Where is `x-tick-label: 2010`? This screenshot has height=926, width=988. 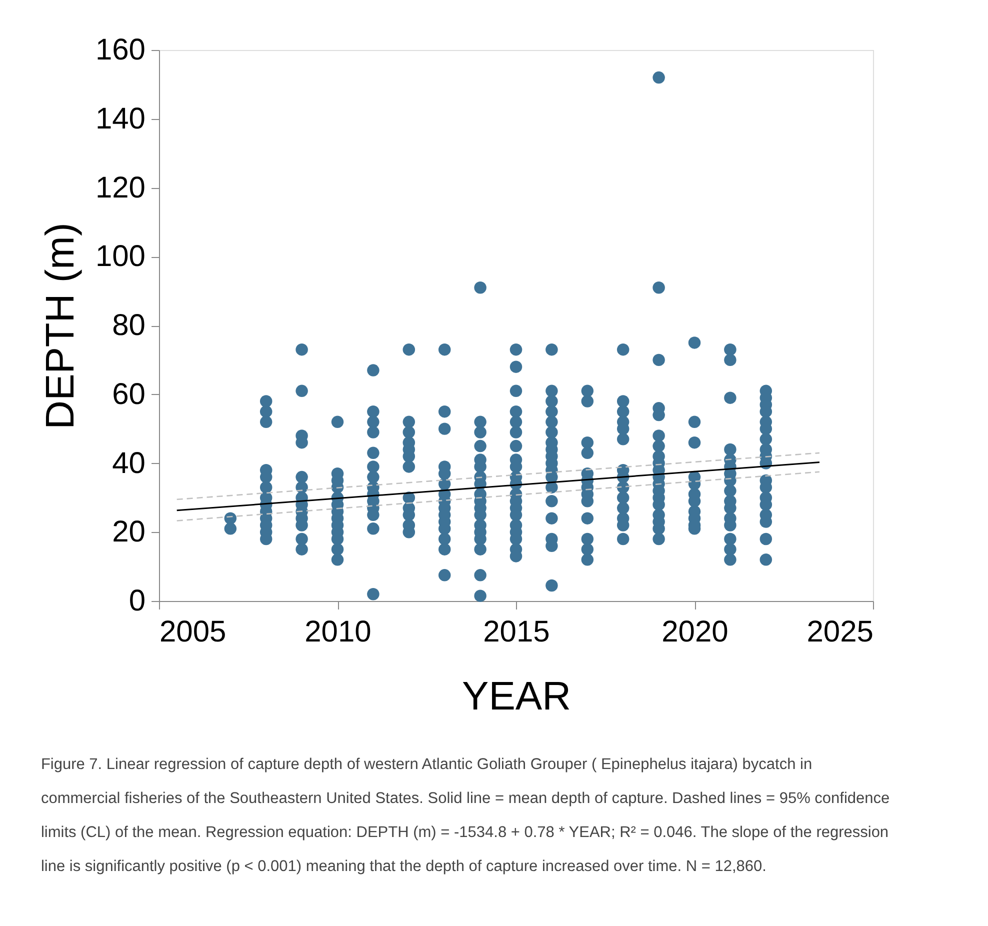 x-tick-label: 2010 is located at coordinates (338, 632).